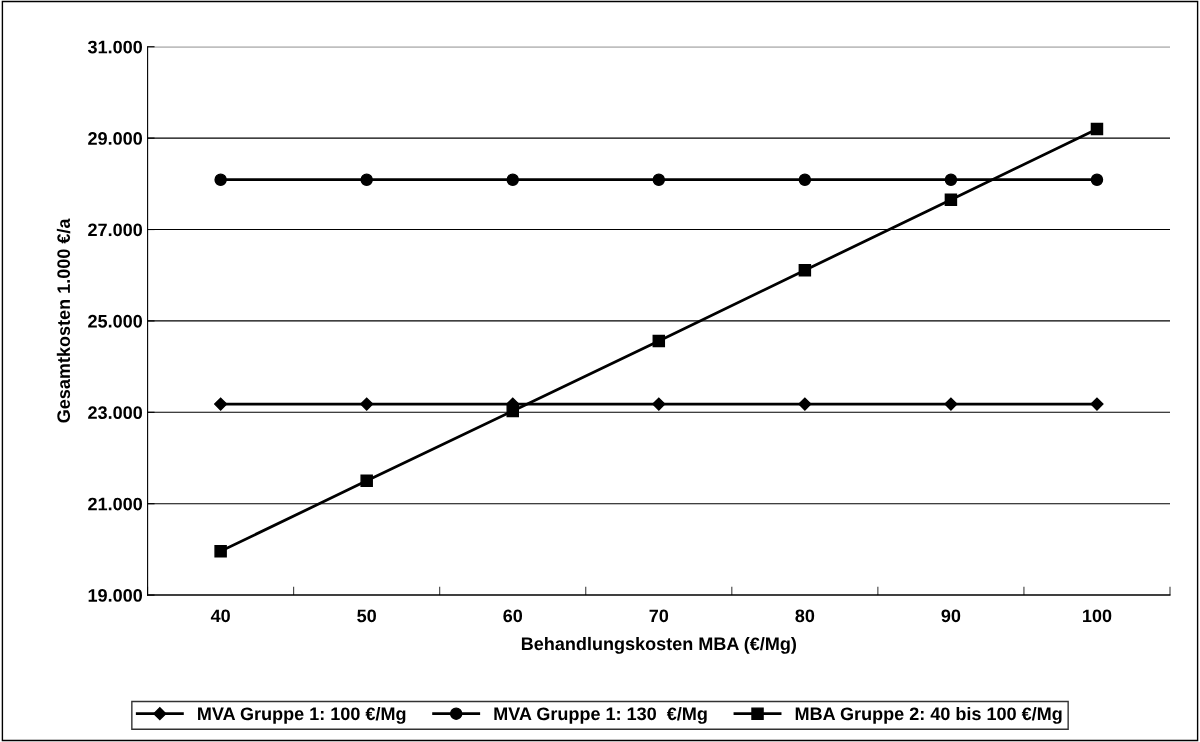  What do you see at coordinates (659, 616) in the screenshot?
I see `x-tick-label: 70` at bounding box center [659, 616].